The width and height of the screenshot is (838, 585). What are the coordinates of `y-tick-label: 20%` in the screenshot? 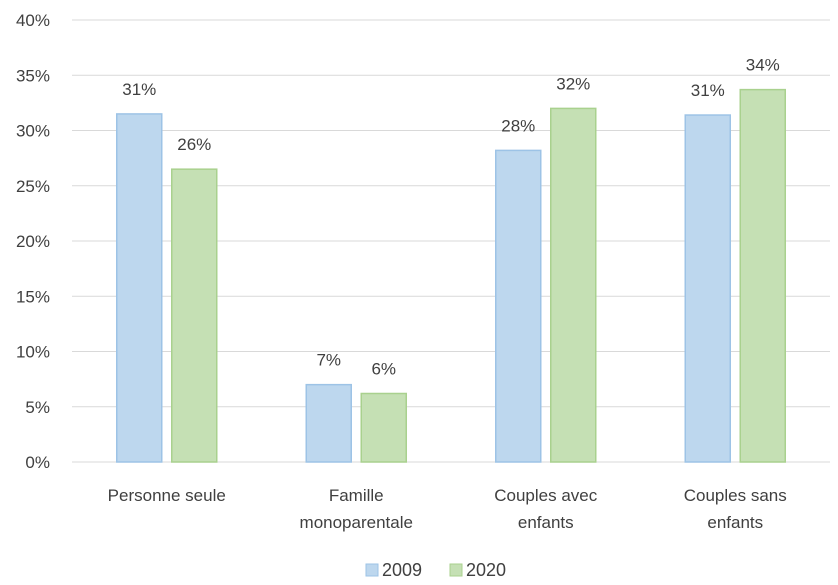 It's located at (33, 241).